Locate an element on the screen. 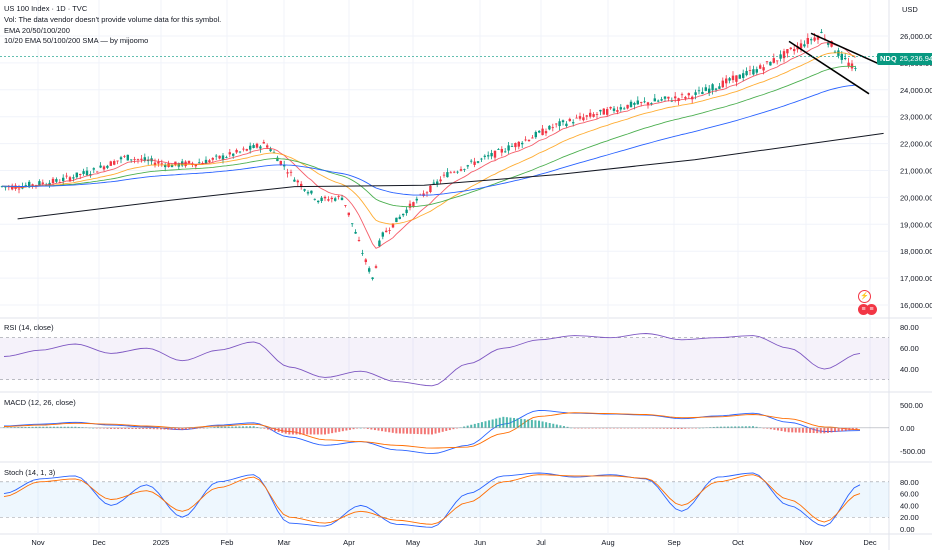 Image resolution: width=932 pixels, height=550 pixels. dividend-flash-icon: ⚡ is located at coordinates (864, 296).